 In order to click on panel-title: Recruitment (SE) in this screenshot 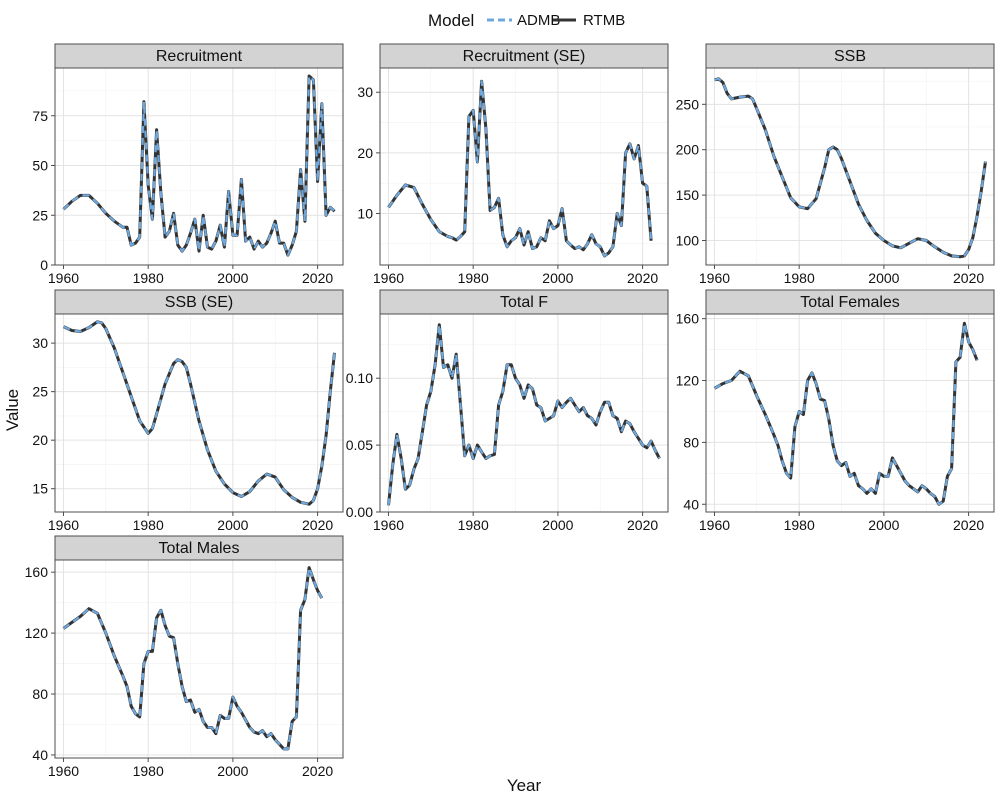, I will do `click(524, 56)`.